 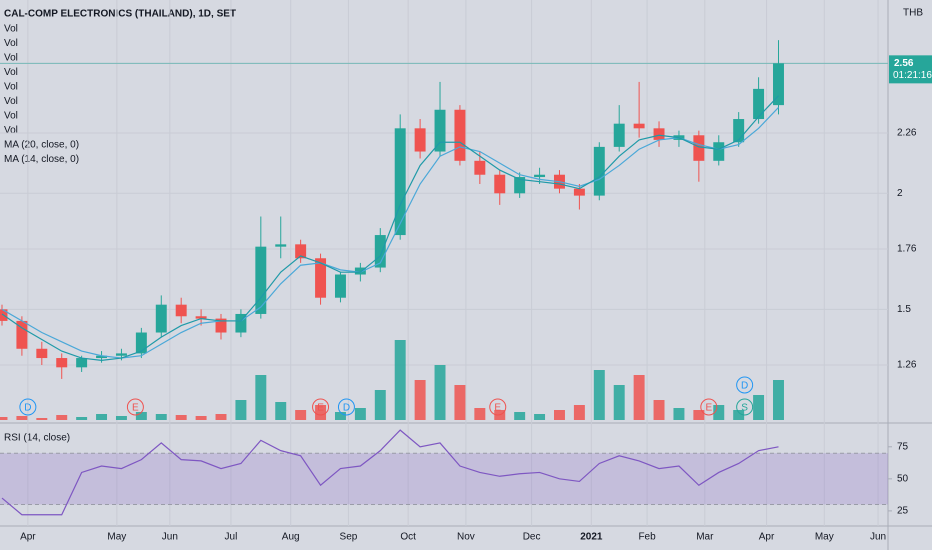 I want to click on last-price-box, so click(x=910, y=69).